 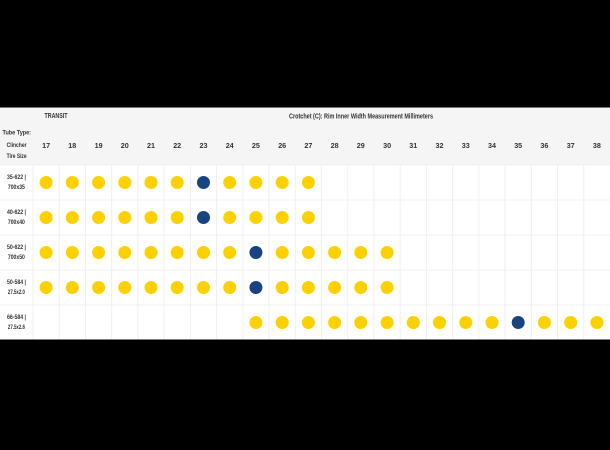 What do you see at coordinates (282, 145) in the screenshot?
I see `svg-text: 26` at bounding box center [282, 145].